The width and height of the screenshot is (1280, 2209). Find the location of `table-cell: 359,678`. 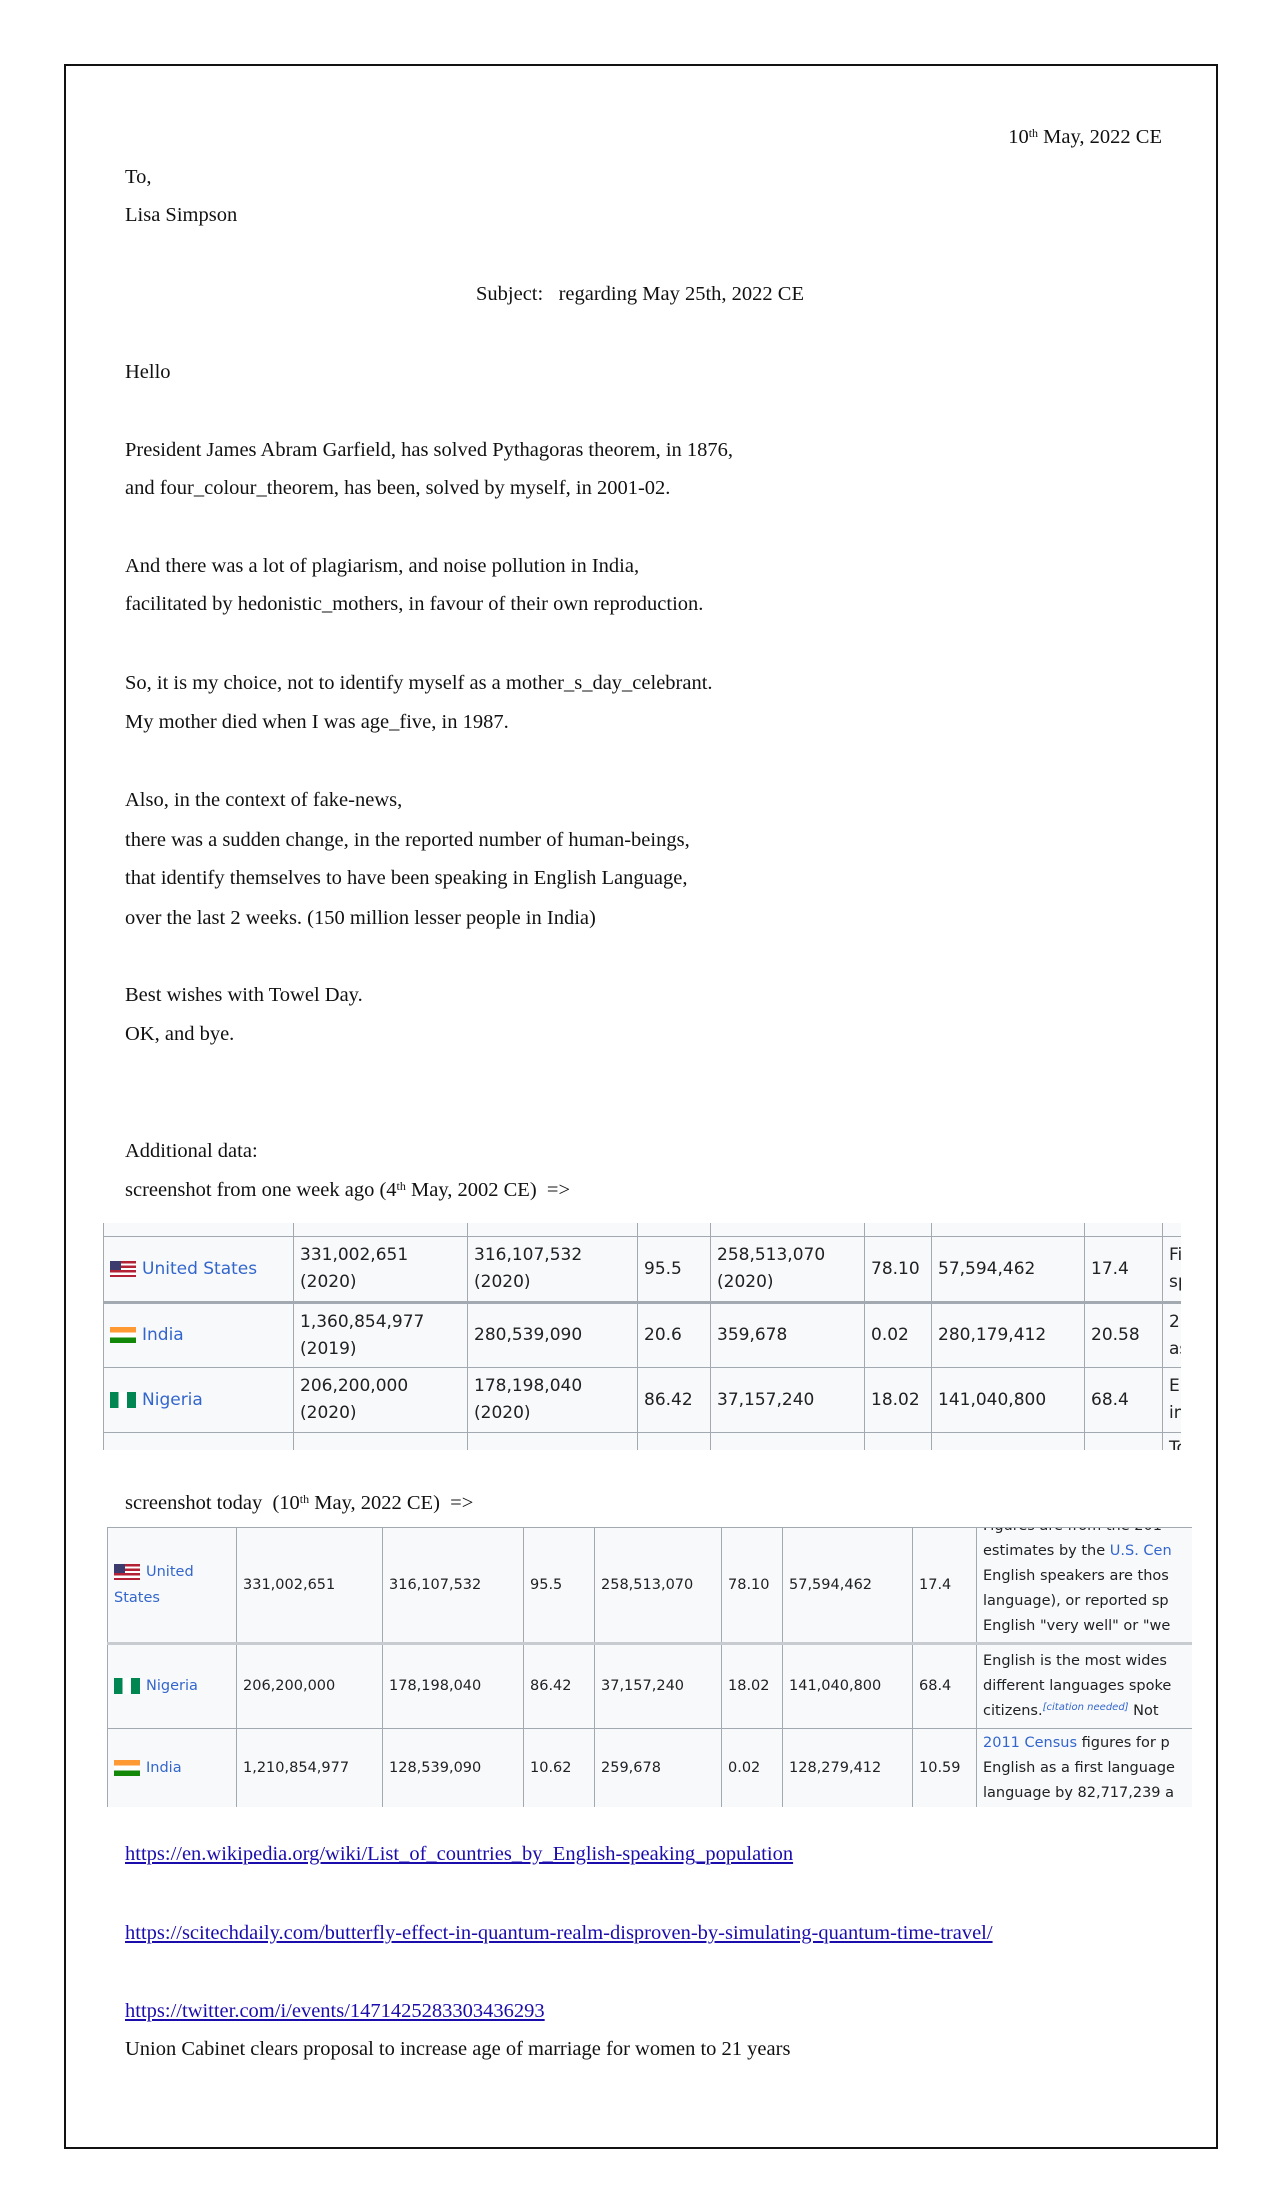

table-cell: 359,678 is located at coordinates (787, 1335).